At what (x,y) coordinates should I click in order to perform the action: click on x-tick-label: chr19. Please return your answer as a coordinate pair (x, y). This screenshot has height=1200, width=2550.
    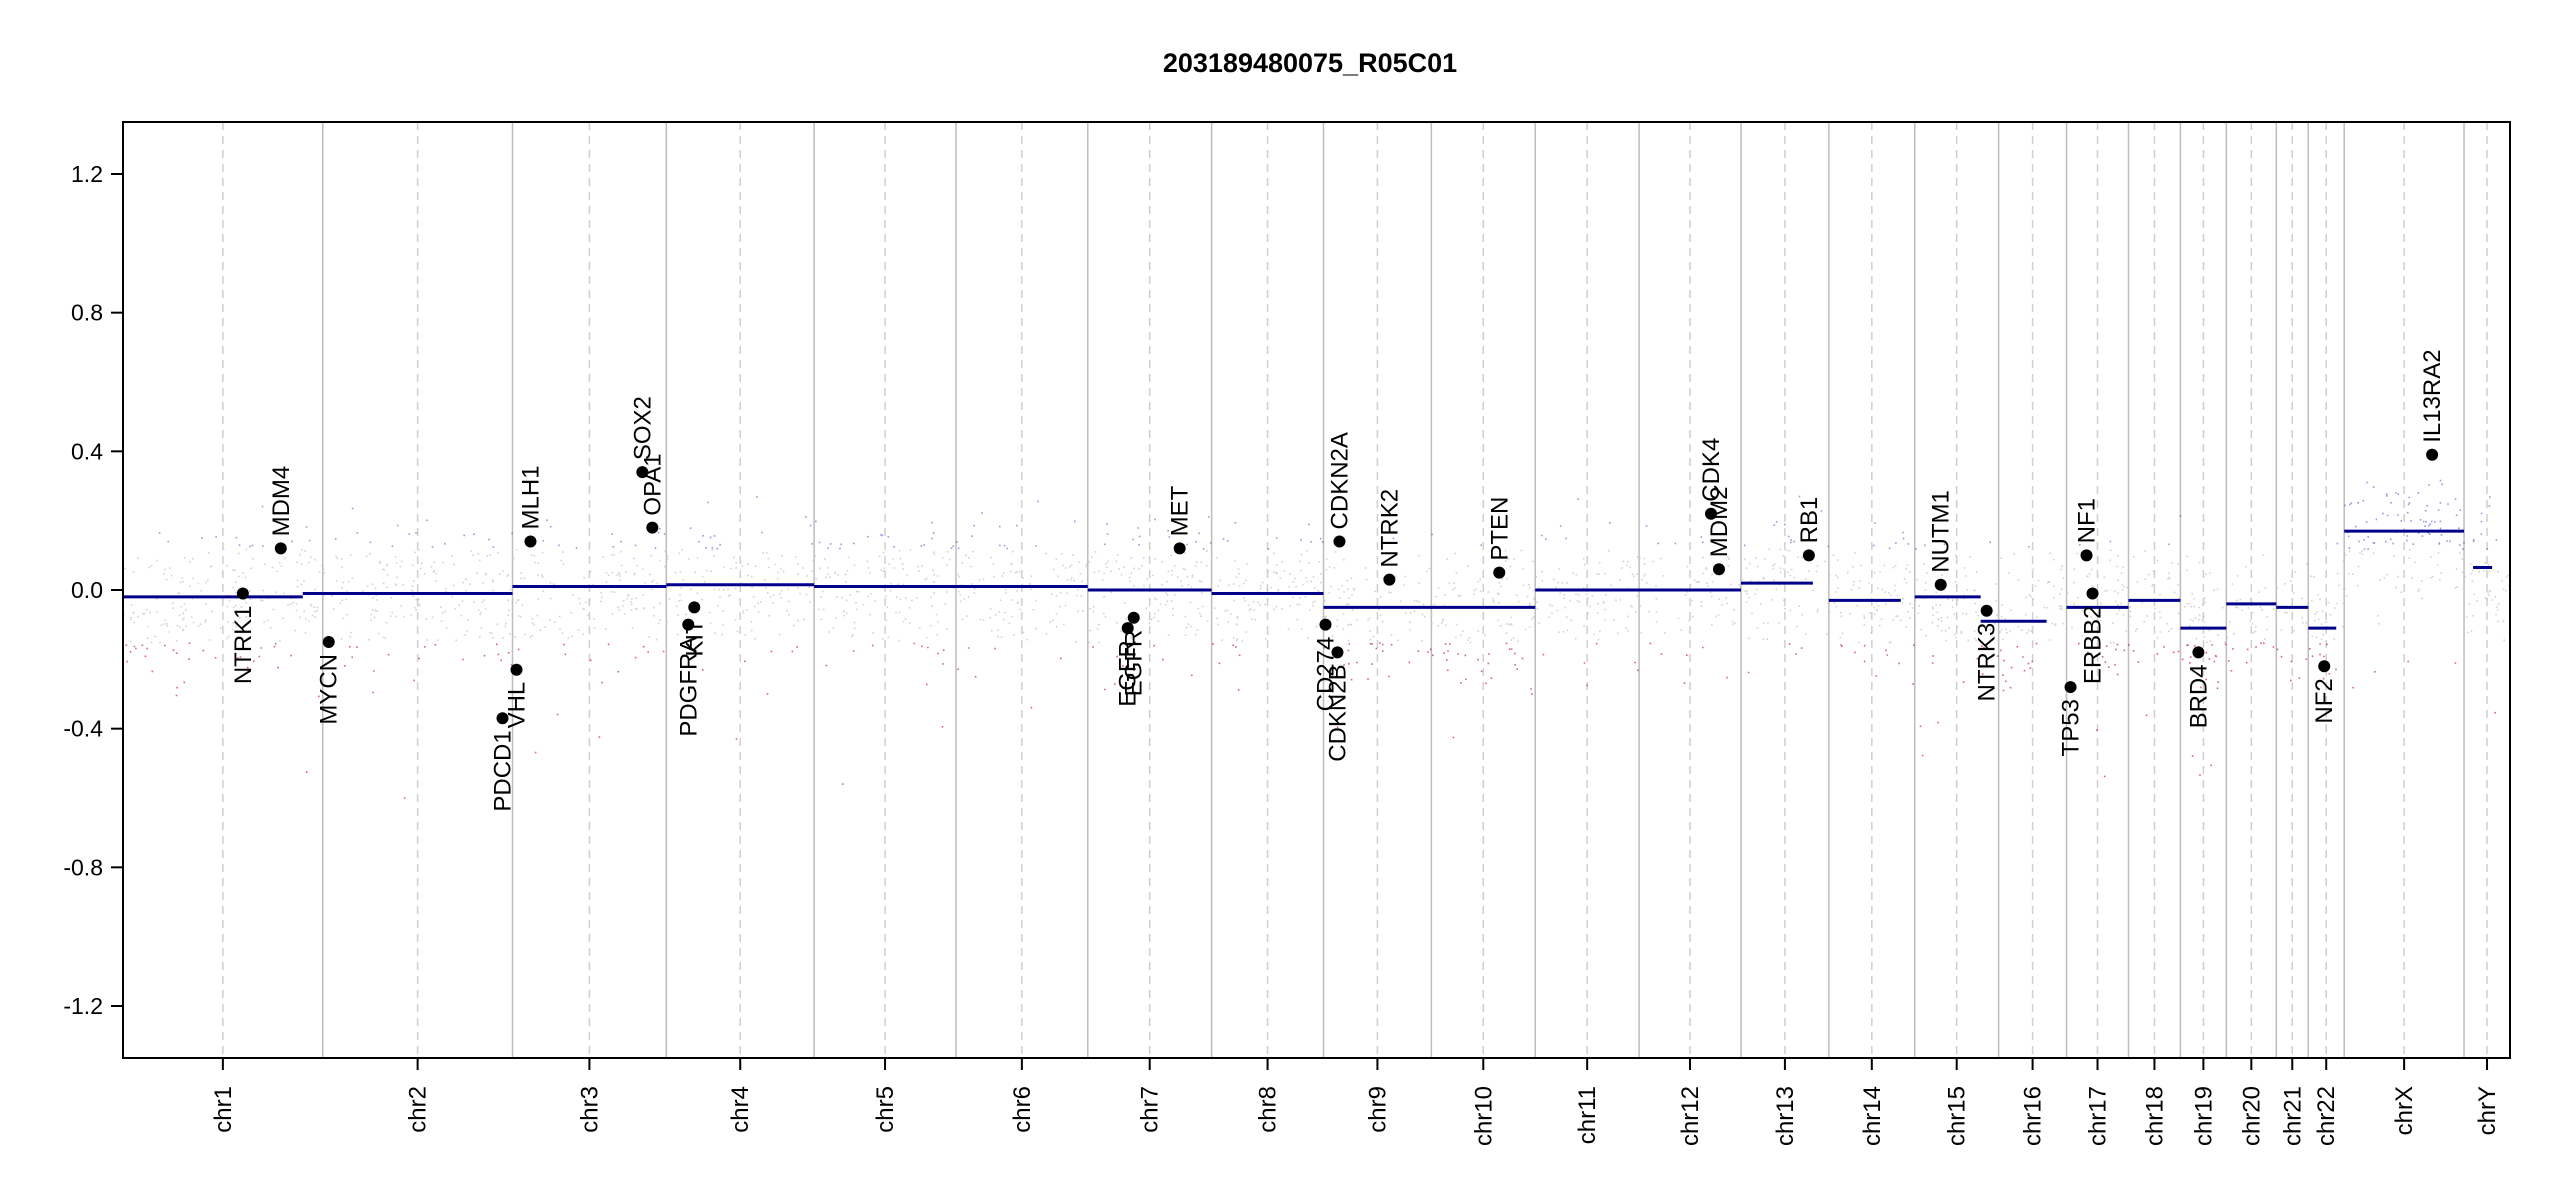
    Looking at the image, I should click on (2203, 1116).